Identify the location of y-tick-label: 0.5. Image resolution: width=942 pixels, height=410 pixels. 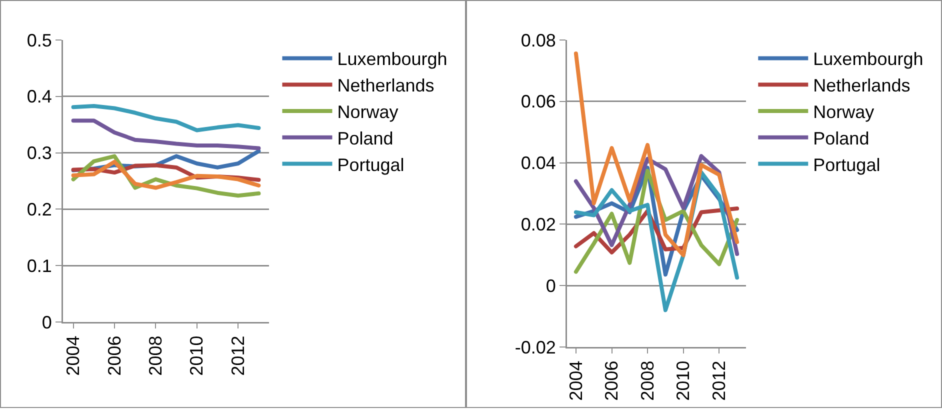
(39, 40).